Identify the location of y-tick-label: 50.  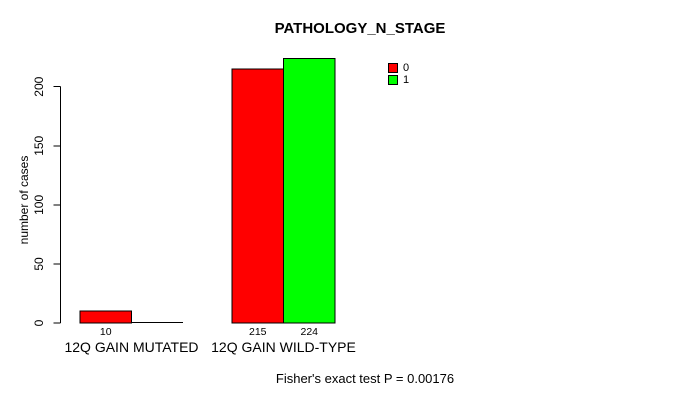
(39, 264).